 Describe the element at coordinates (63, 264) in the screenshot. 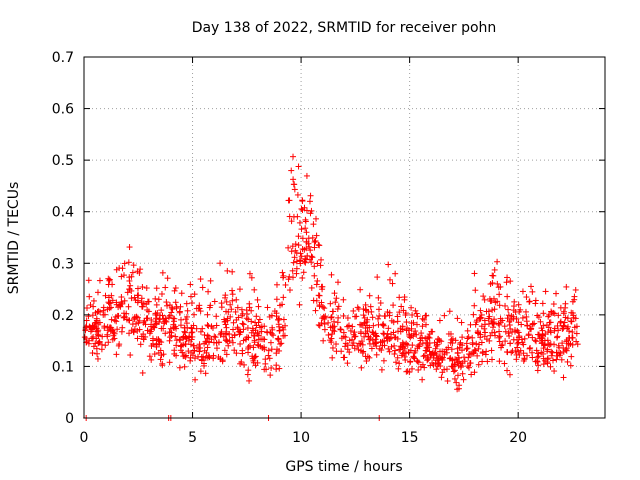

I see `y-tick-label: 0.3` at that location.